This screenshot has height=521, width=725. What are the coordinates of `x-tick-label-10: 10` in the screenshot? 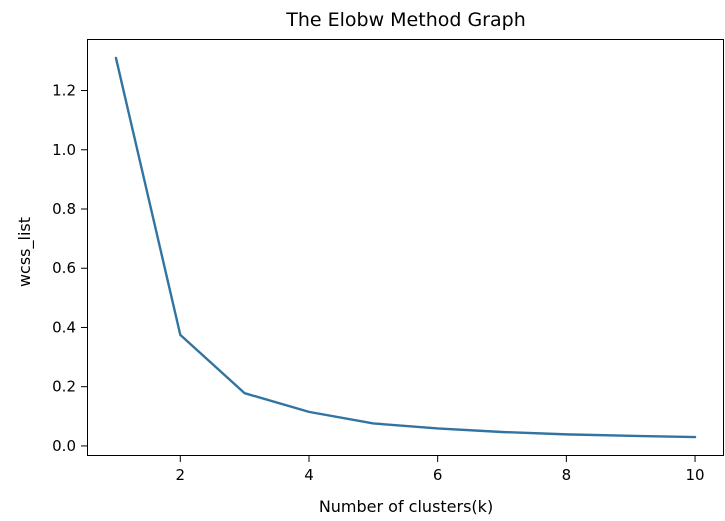 It's located at (694, 475).